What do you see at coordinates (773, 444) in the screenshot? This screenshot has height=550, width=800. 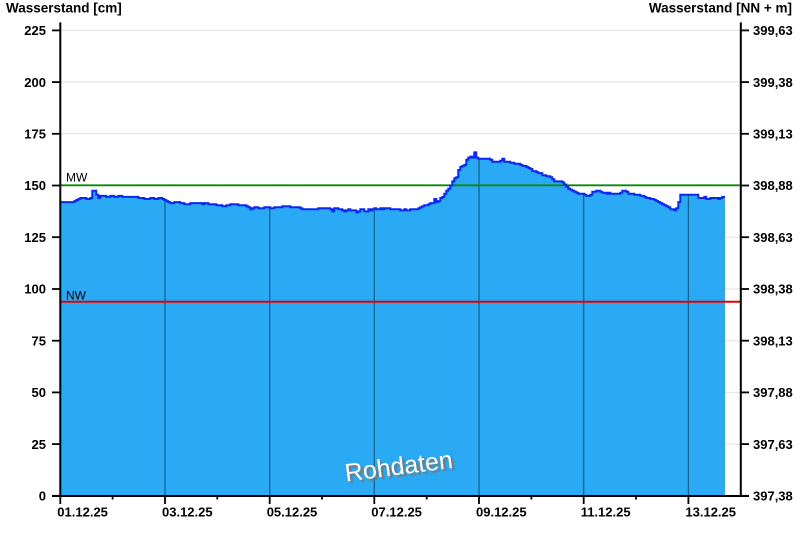 I see `svg-text: 397,63` at bounding box center [773, 444].